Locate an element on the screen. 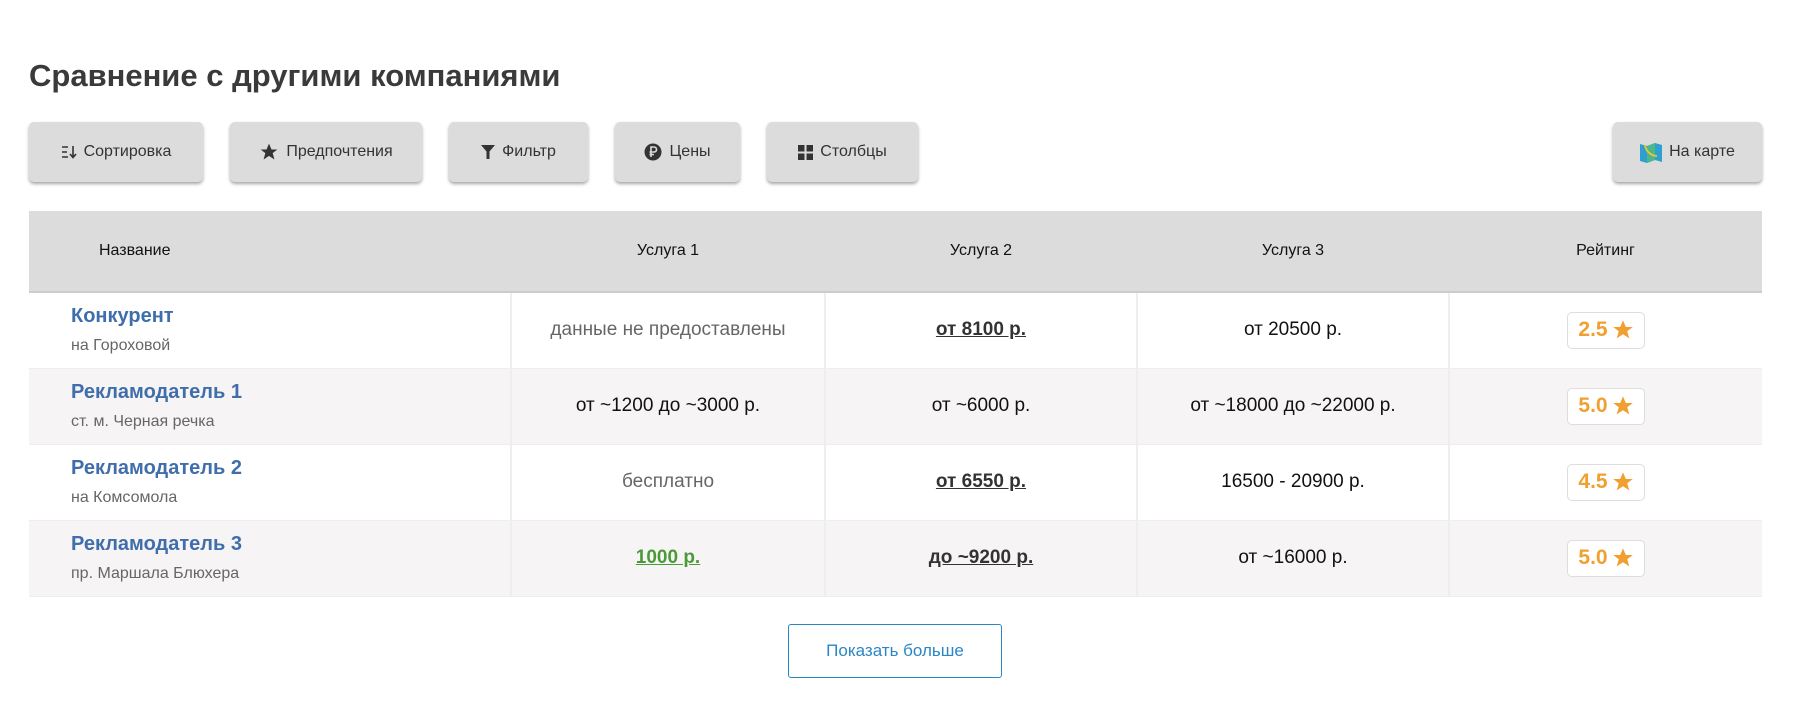 This screenshot has height=709, width=1806. service-1-cell: бесплатно is located at coordinates (667, 482).